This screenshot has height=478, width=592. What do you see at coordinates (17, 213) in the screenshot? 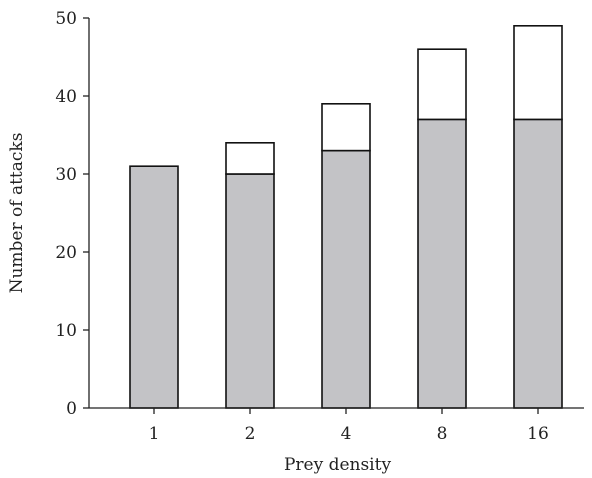
I see `y-axis-label: Number of attacks` at bounding box center [17, 213].